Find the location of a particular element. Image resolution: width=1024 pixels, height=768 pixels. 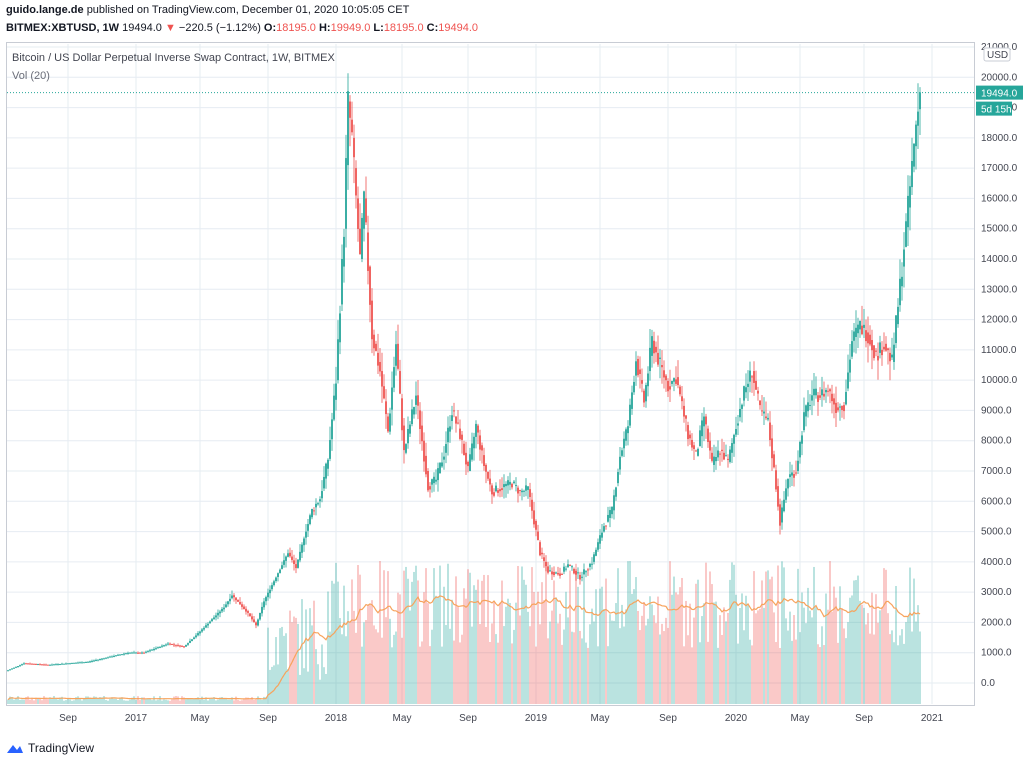

symbol-label: BITMEX:XBTUSD, 1W is located at coordinates (63, 28).